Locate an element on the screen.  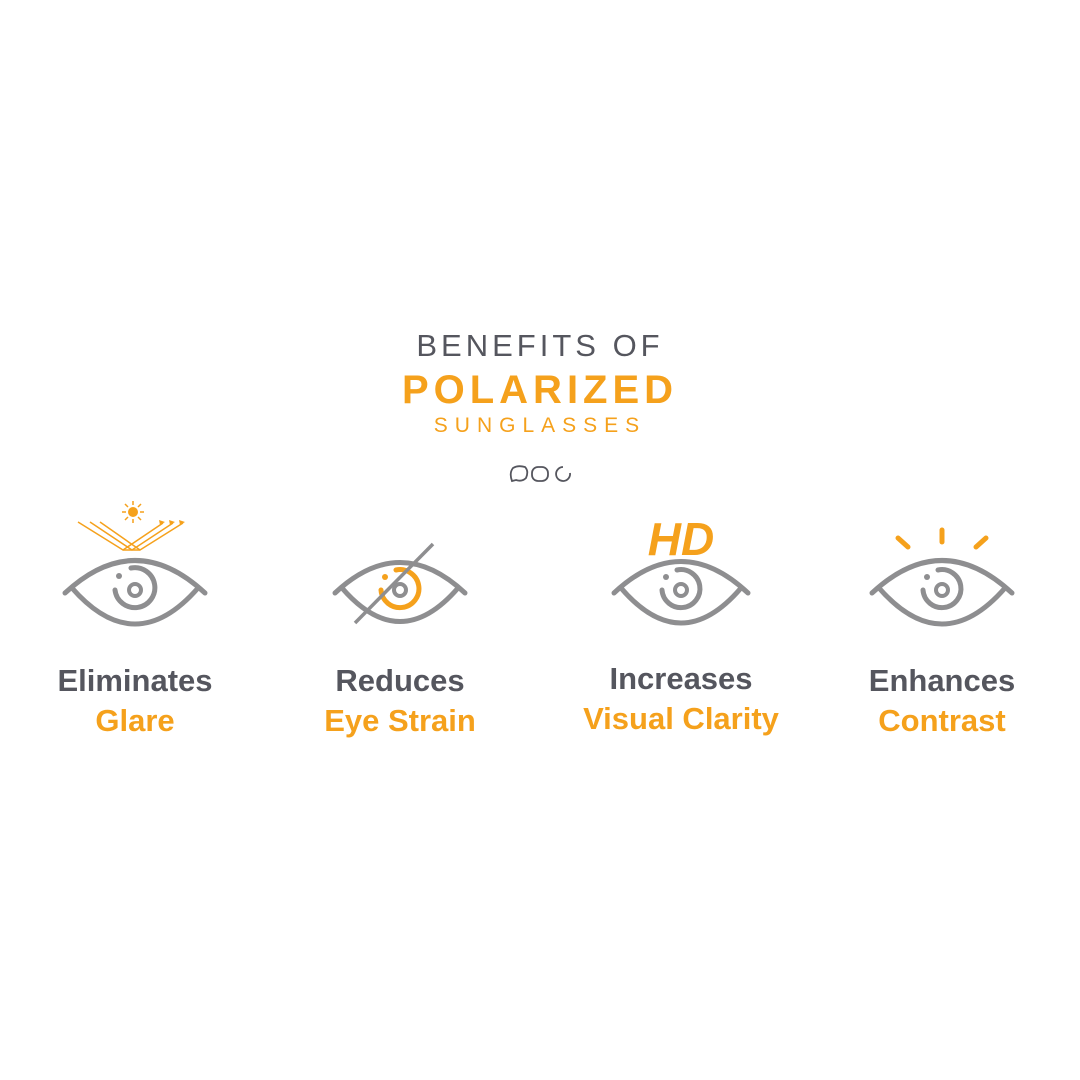
eye-hd-icon: HD is located at coordinates (681, 569).